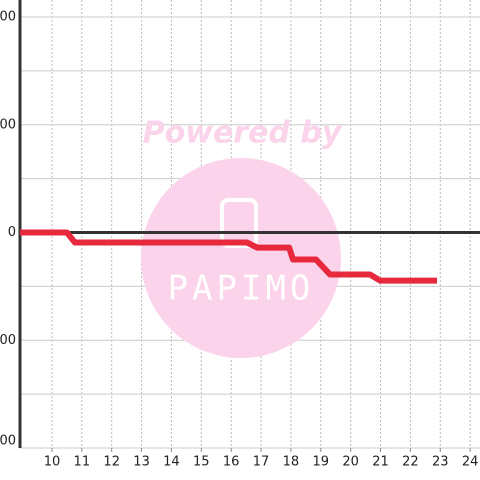 The width and height of the screenshot is (480, 480). I want to click on x-tick-label: 22, so click(410, 462).